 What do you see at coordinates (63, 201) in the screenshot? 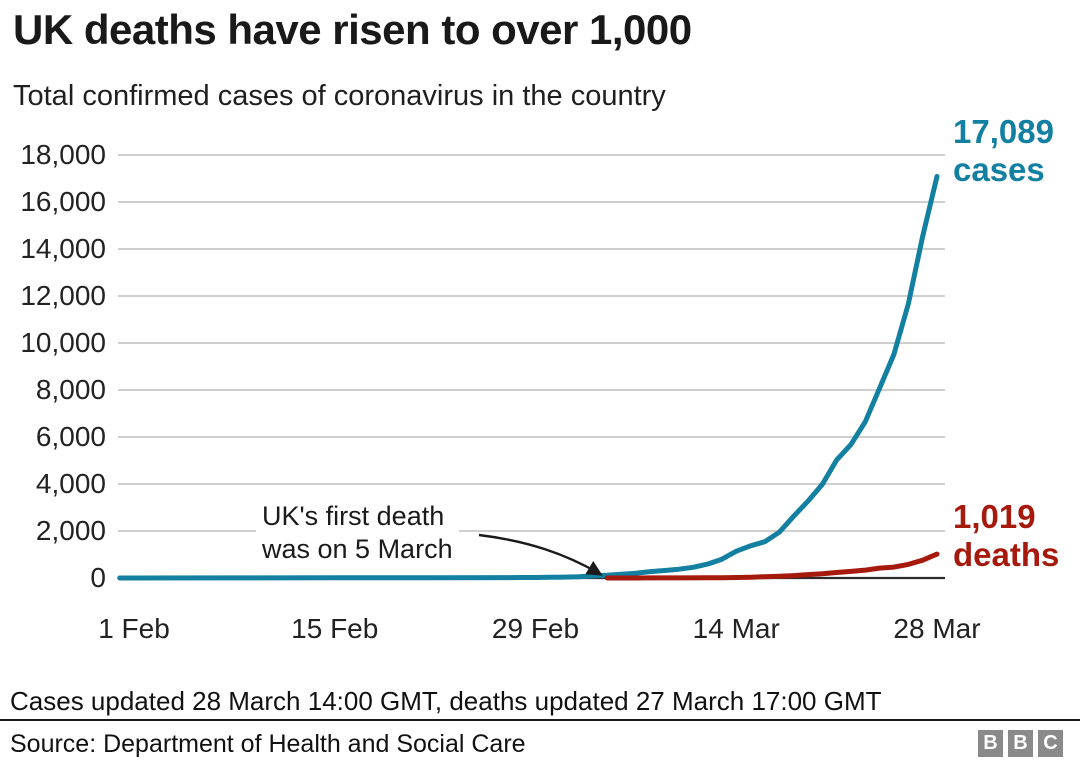
I see `y-tick-label: 16,000` at bounding box center [63, 201].